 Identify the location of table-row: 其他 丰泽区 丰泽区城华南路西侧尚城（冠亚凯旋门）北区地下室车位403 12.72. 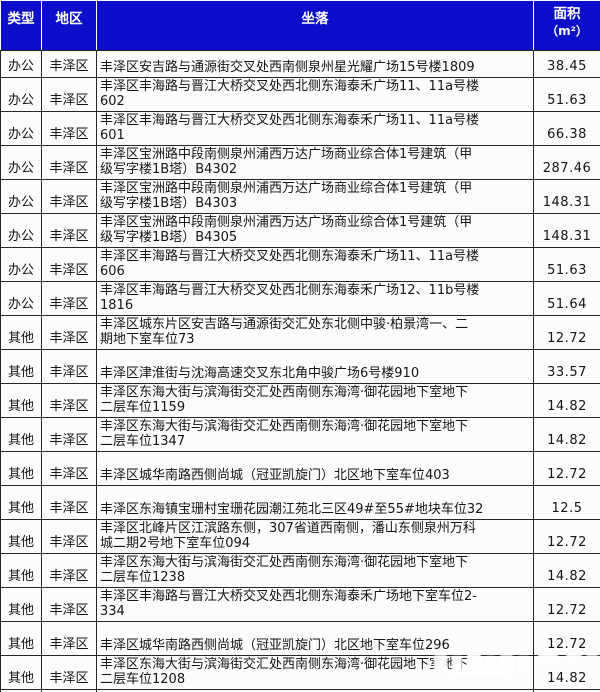
(300, 468).